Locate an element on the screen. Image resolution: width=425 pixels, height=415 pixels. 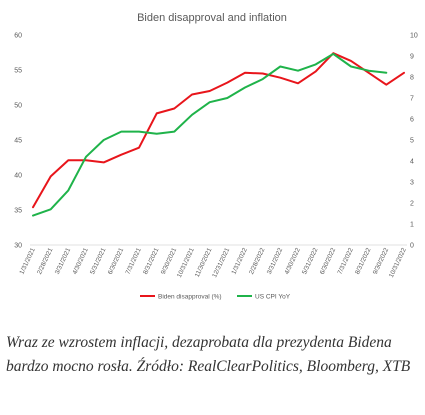
x-tick-label: 2/28/2022 is located at coordinates (257, 260).